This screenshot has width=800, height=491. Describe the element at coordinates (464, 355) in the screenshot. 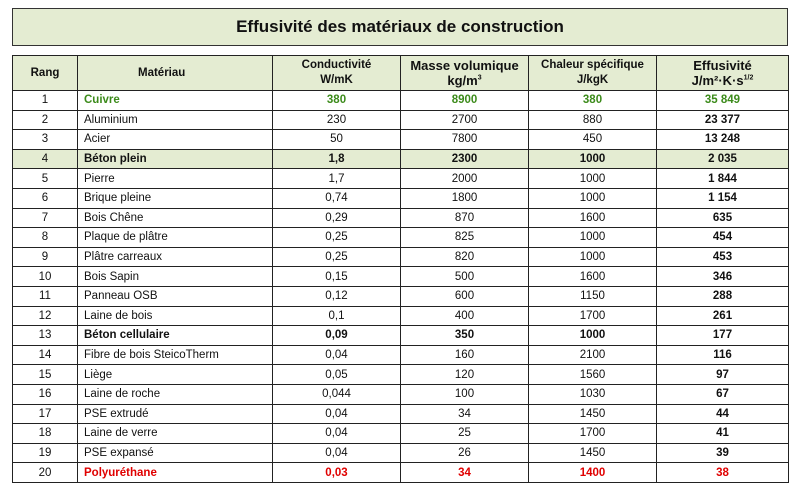

I see `cell-masse-volumique: 160` at that location.